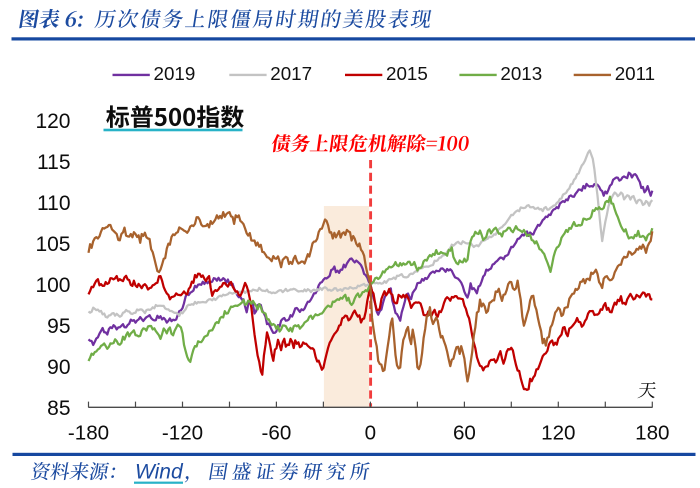 The height and width of the screenshot is (488, 700). I want to click on svg-text: 90, so click(58, 367).